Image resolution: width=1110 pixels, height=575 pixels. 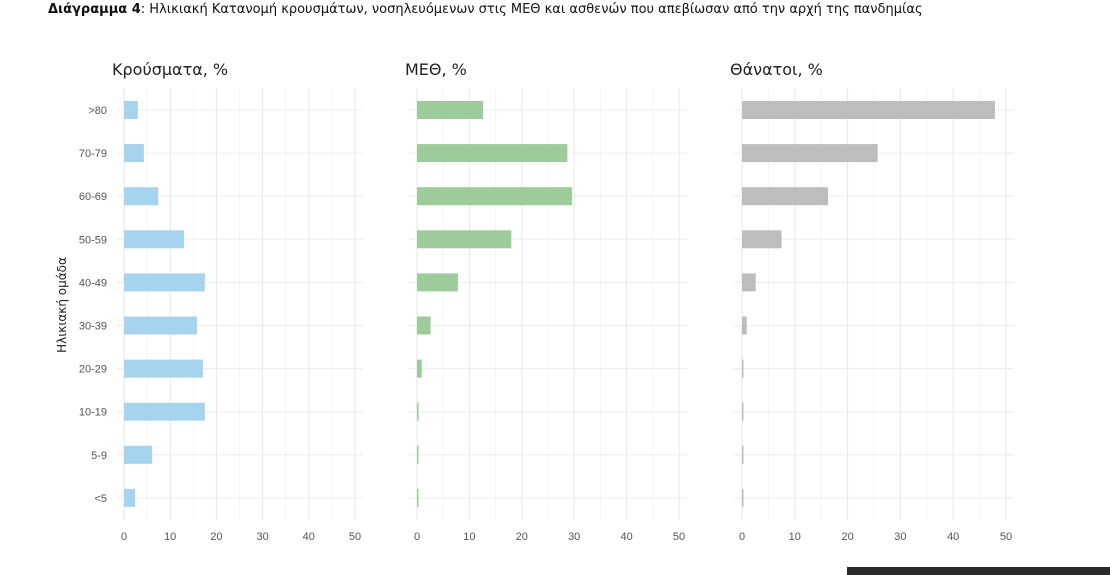 What do you see at coordinates (97, 111) in the screenshot?
I see `category-label-0: >80` at bounding box center [97, 111].